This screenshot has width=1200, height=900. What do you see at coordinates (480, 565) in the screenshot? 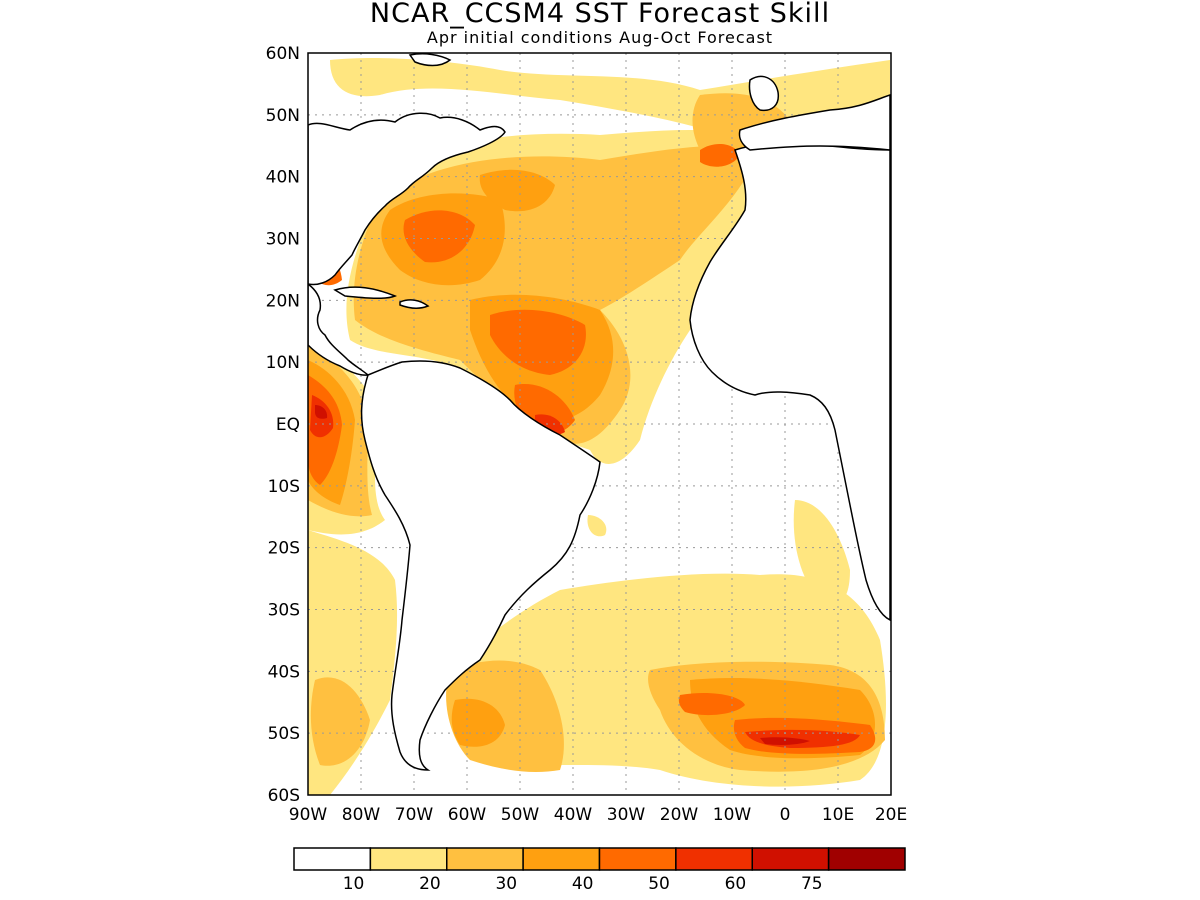
I see `south-america-land` at bounding box center [480, 565].